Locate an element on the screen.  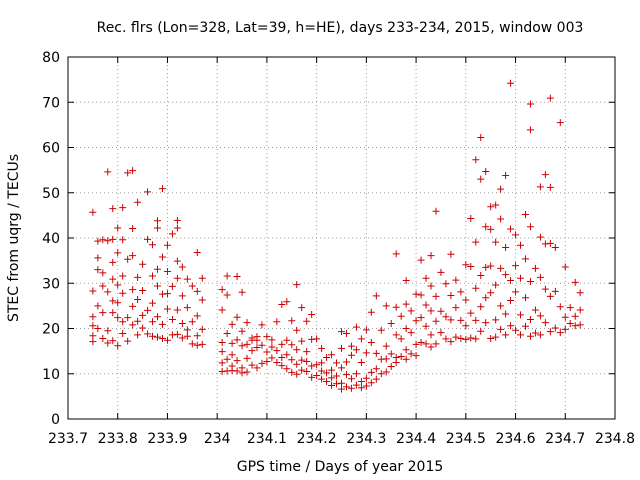
x-axis-label: GPS time / Days of year 2015 is located at coordinates (340, 467).